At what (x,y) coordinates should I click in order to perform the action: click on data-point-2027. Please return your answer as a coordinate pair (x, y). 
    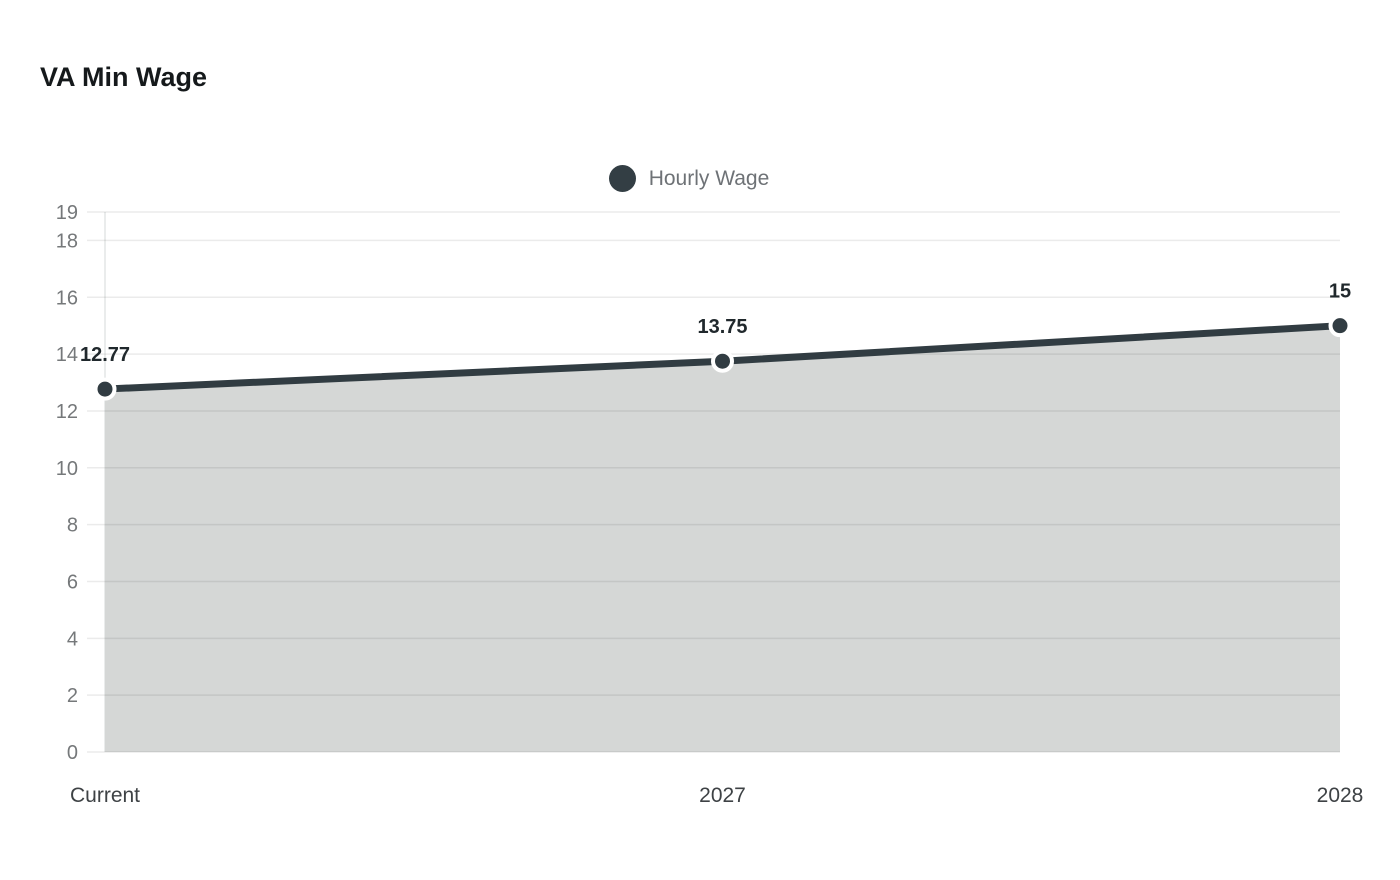
    Looking at the image, I should click on (722, 361).